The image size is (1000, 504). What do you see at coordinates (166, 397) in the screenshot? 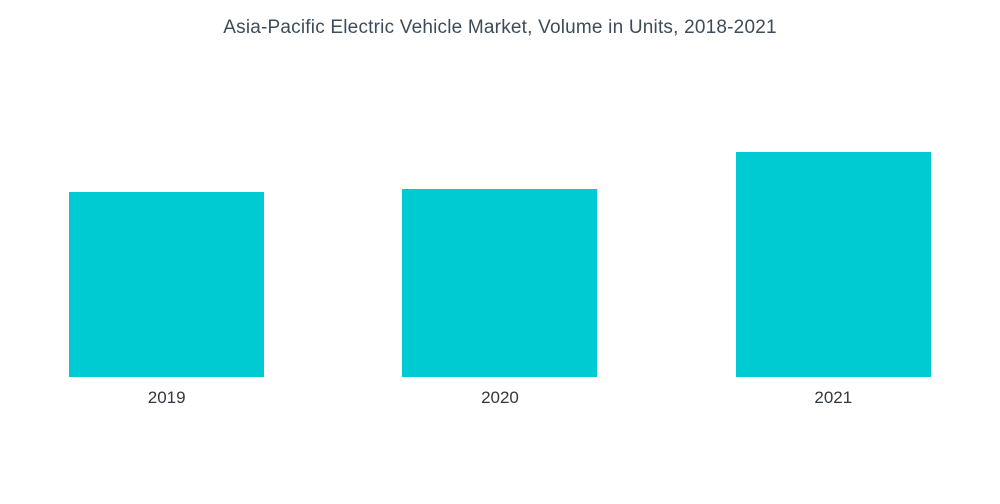
I see `x-tick-label-2019: 2019` at bounding box center [166, 397].